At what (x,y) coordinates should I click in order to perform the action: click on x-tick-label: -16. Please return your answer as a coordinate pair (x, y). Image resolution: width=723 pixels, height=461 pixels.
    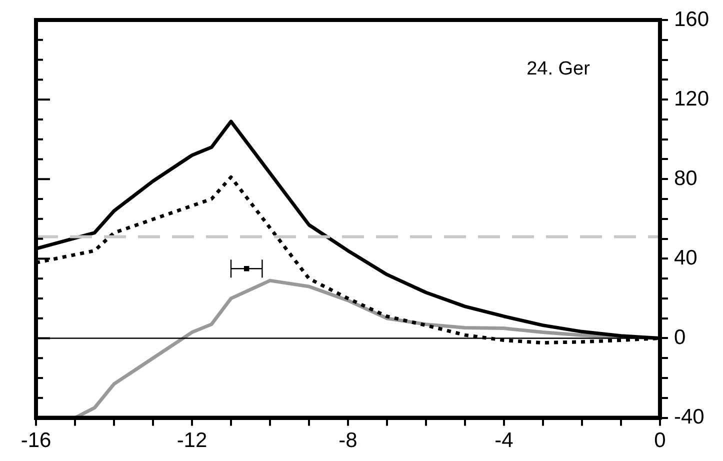
    Looking at the image, I should click on (36, 440).